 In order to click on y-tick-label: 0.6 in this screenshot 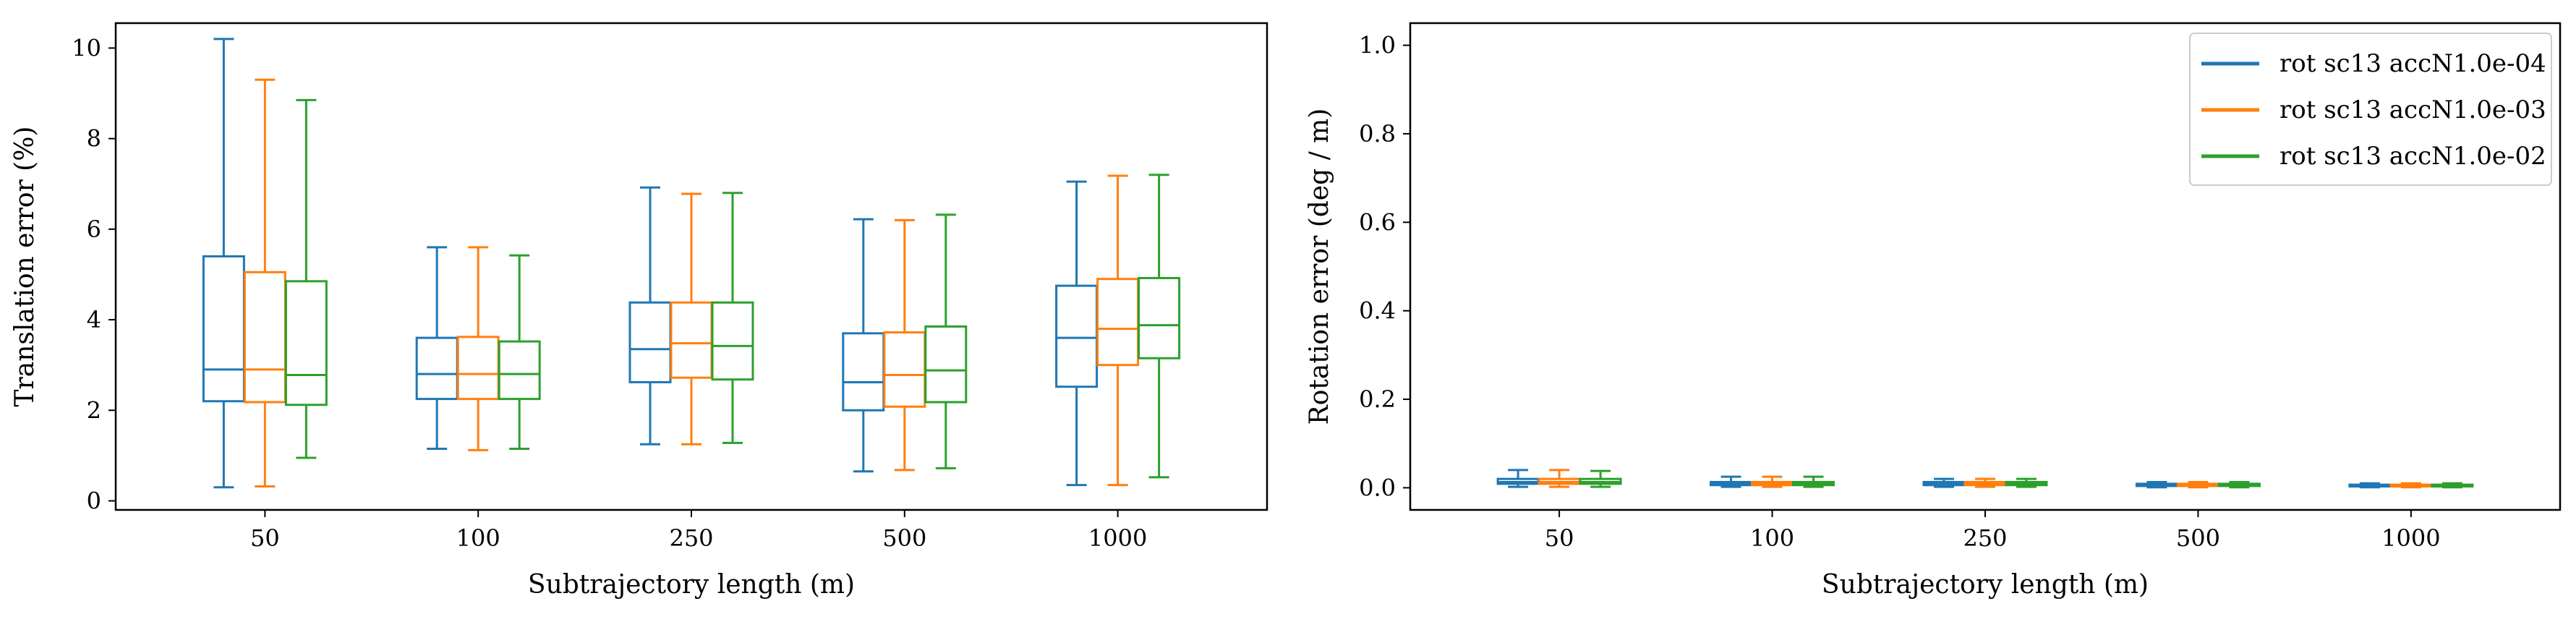, I will do `click(1377, 222)`.